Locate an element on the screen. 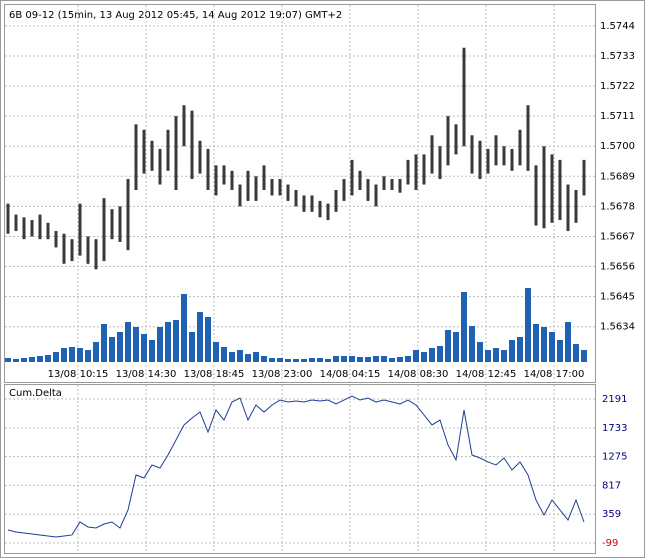 The height and width of the screenshot is (558, 645). y-tick-label: 1.5711 is located at coordinates (617, 116).